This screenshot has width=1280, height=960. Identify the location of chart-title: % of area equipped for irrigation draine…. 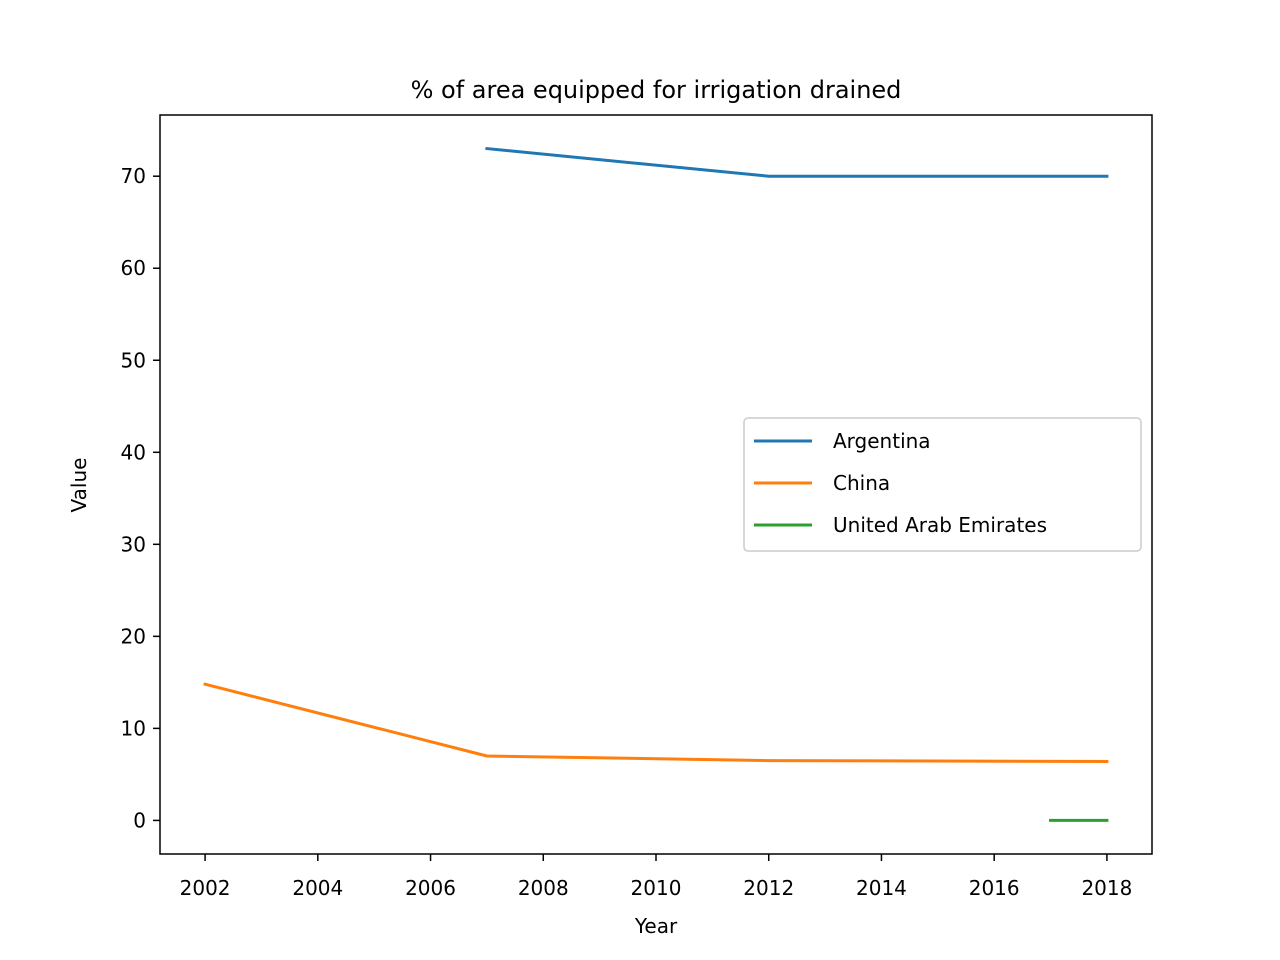
(656, 90).